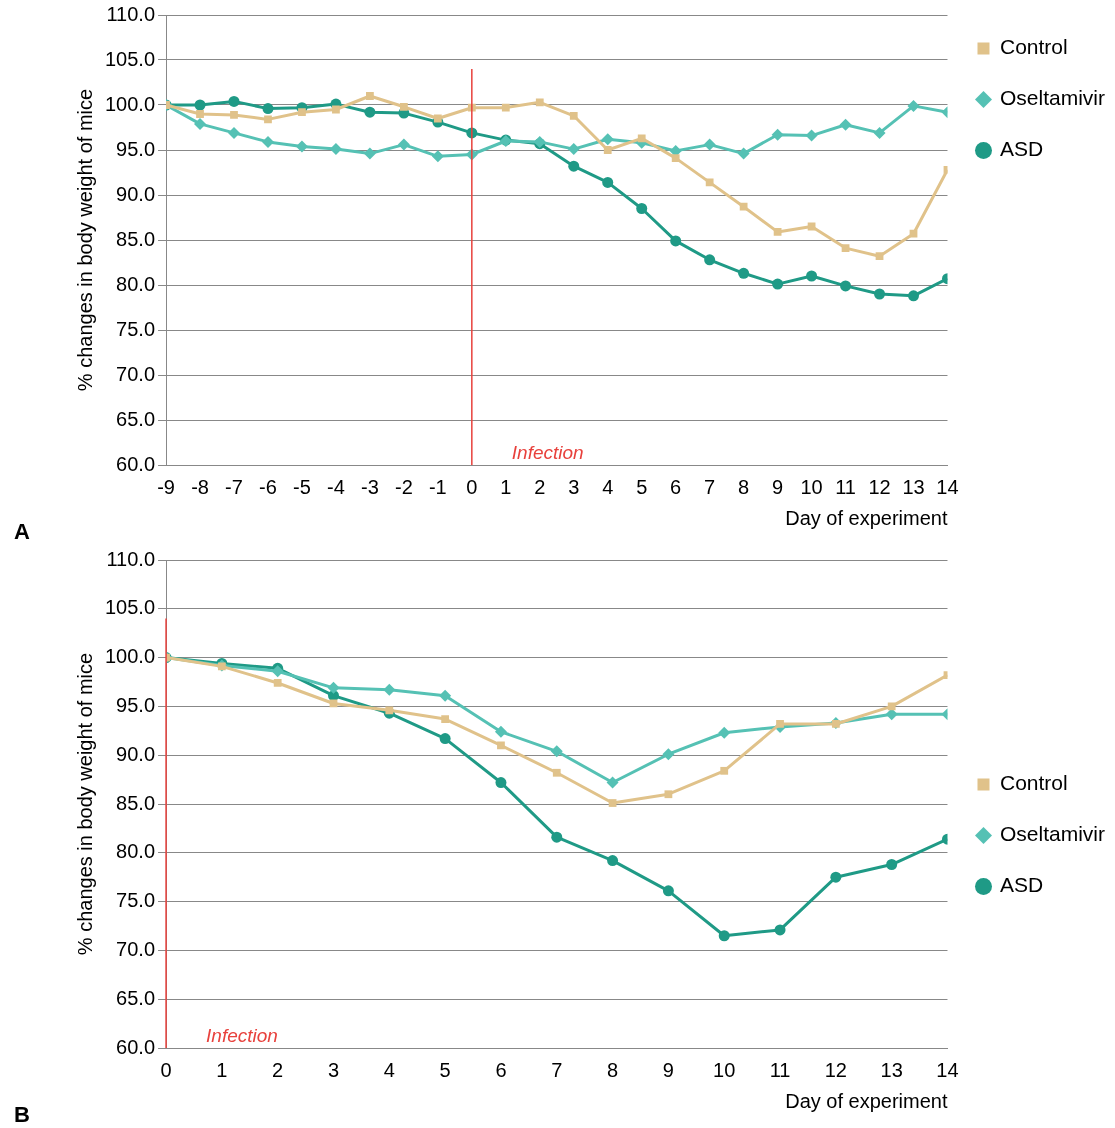  What do you see at coordinates (540, 486) in the screenshot?
I see `x-tick-label: 2` at bounding box center [540, 486].